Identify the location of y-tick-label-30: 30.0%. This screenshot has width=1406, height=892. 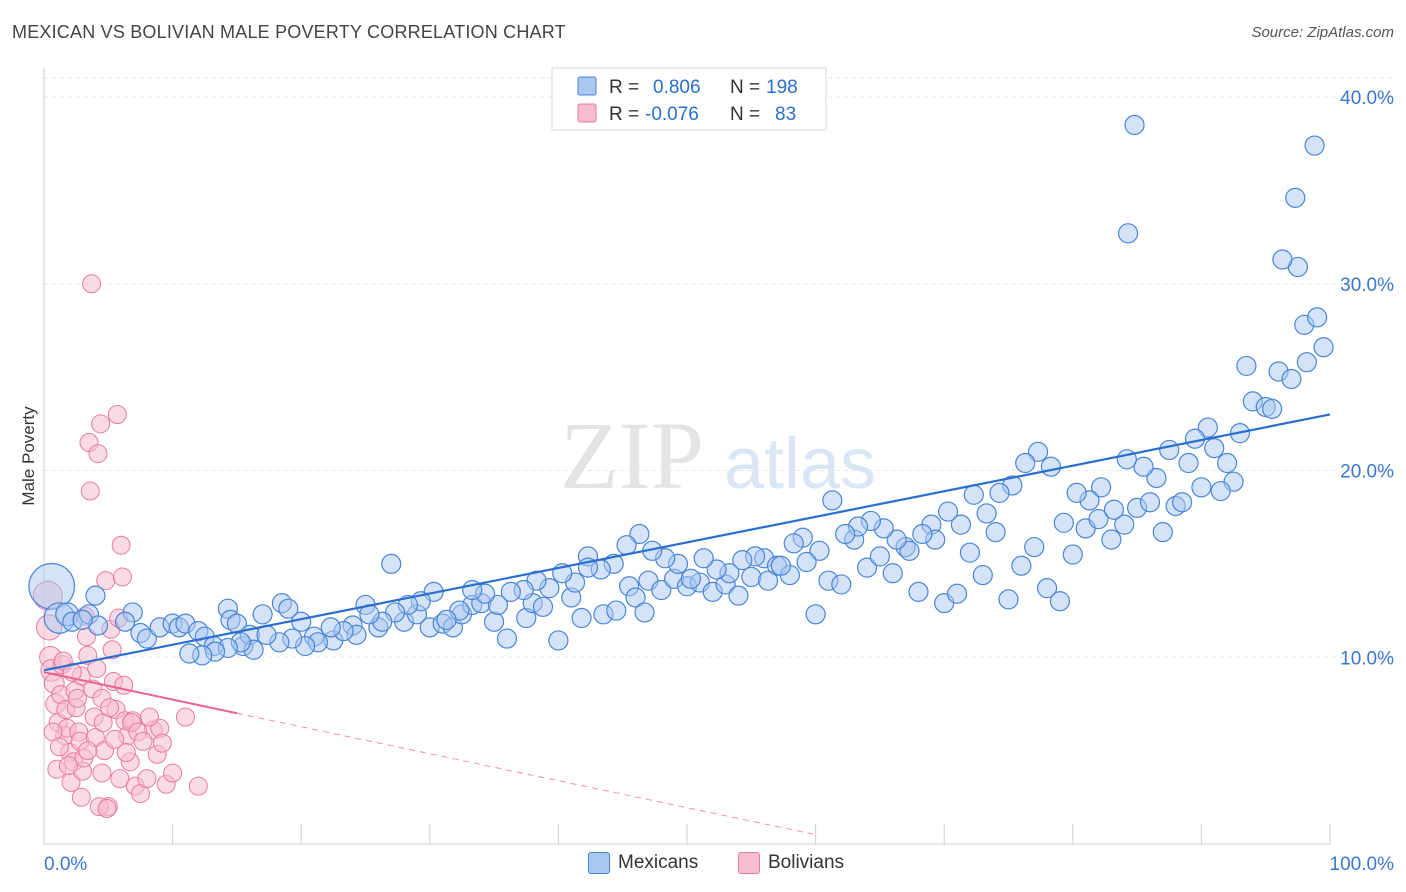
(1367, 285).